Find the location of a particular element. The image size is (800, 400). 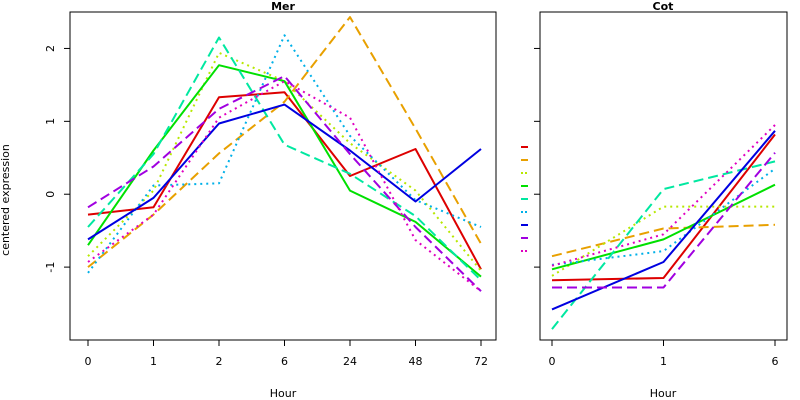

x-axis-cot: 0 1 6 is located at coordinates (664, 354).